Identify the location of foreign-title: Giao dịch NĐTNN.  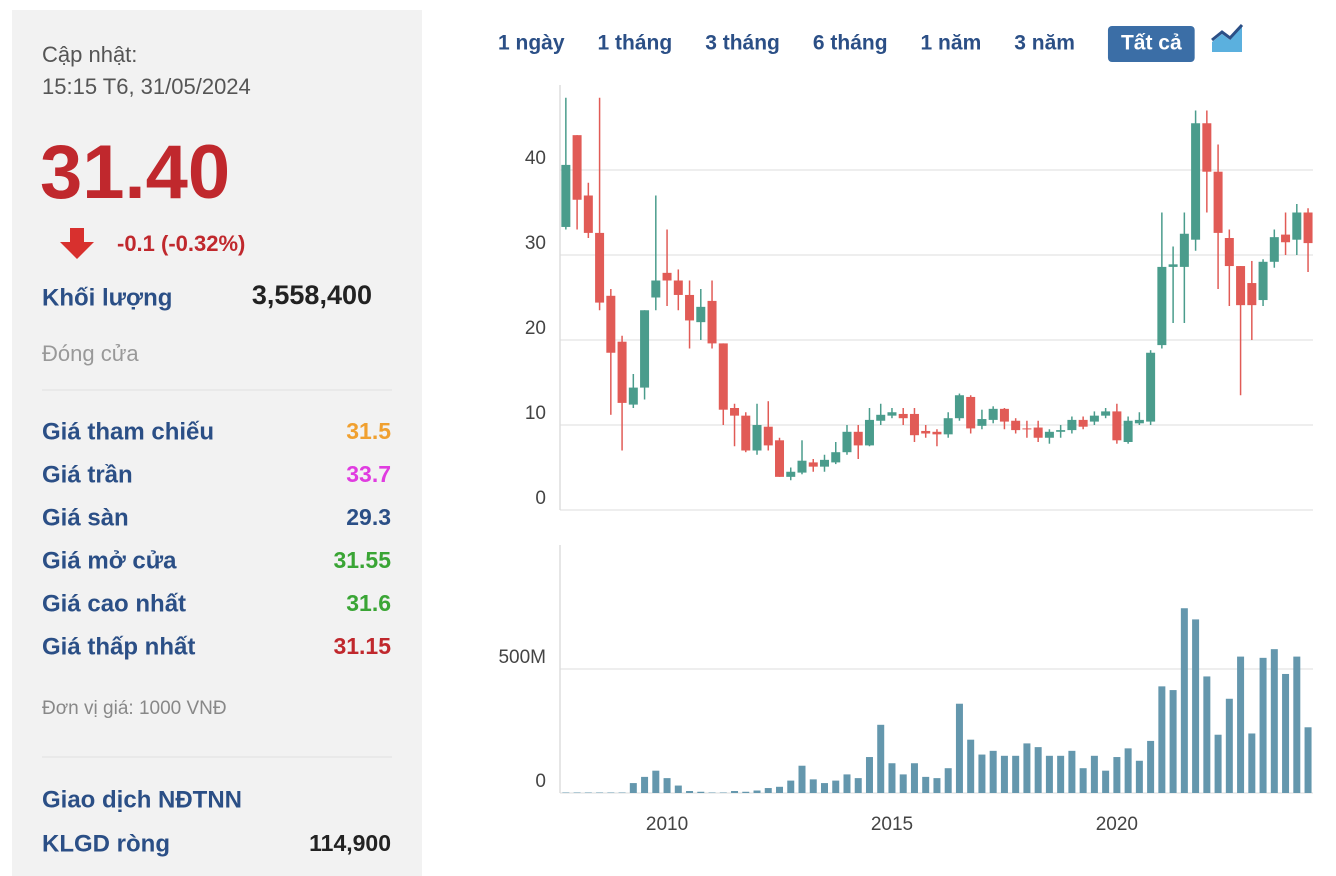
(142, 799).